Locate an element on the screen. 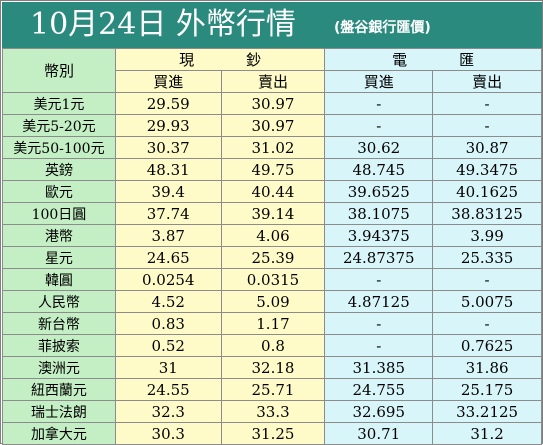 This screenshot has height=445, width=543. cash-buy-cell: 29.93 is located at coordinates (168, 125).